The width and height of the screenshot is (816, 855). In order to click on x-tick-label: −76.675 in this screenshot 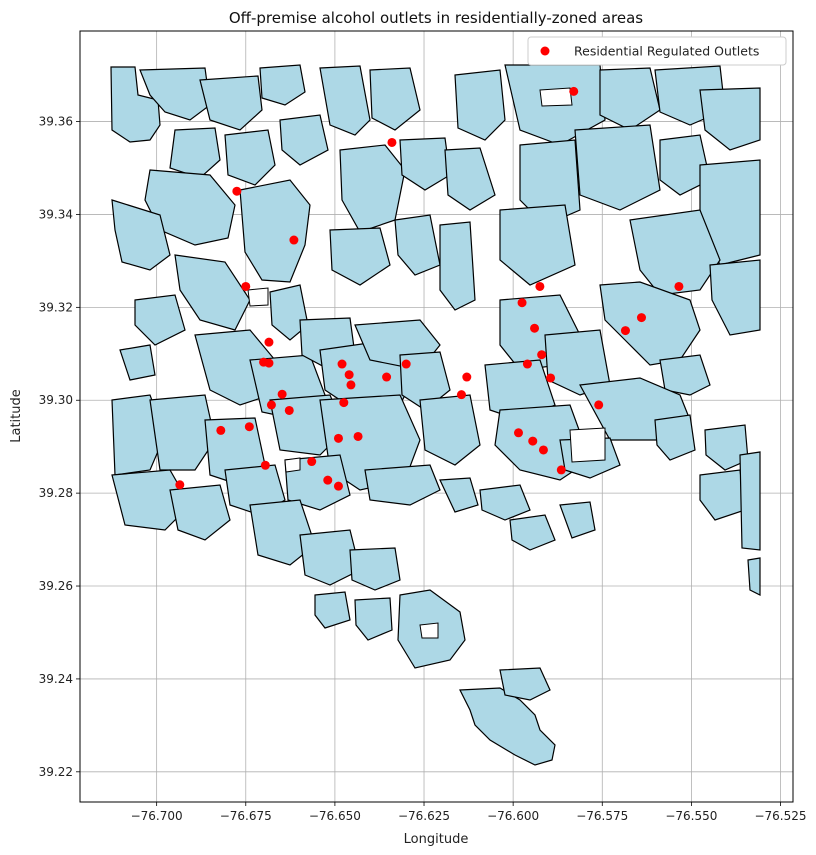, I will do `click(246, 816)`.